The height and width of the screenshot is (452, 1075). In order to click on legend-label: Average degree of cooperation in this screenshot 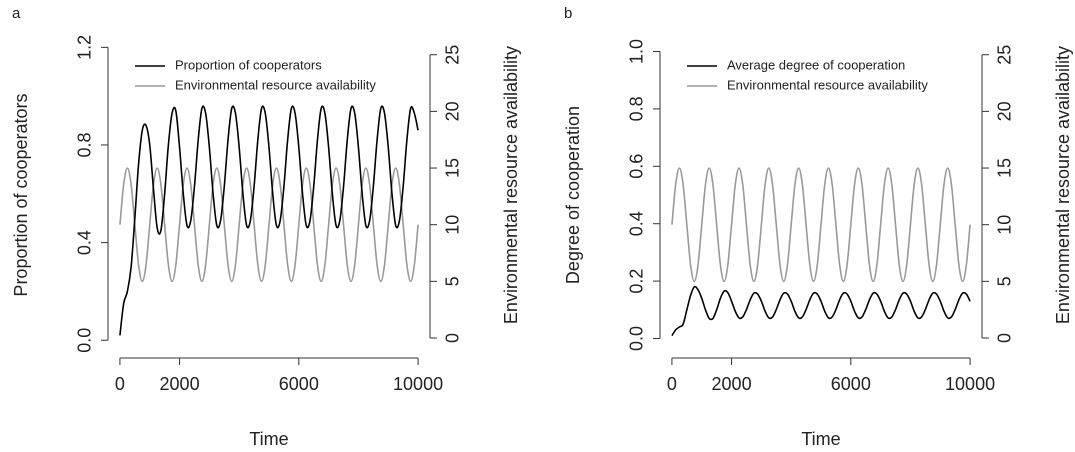, I will do `click(816, 64)`.